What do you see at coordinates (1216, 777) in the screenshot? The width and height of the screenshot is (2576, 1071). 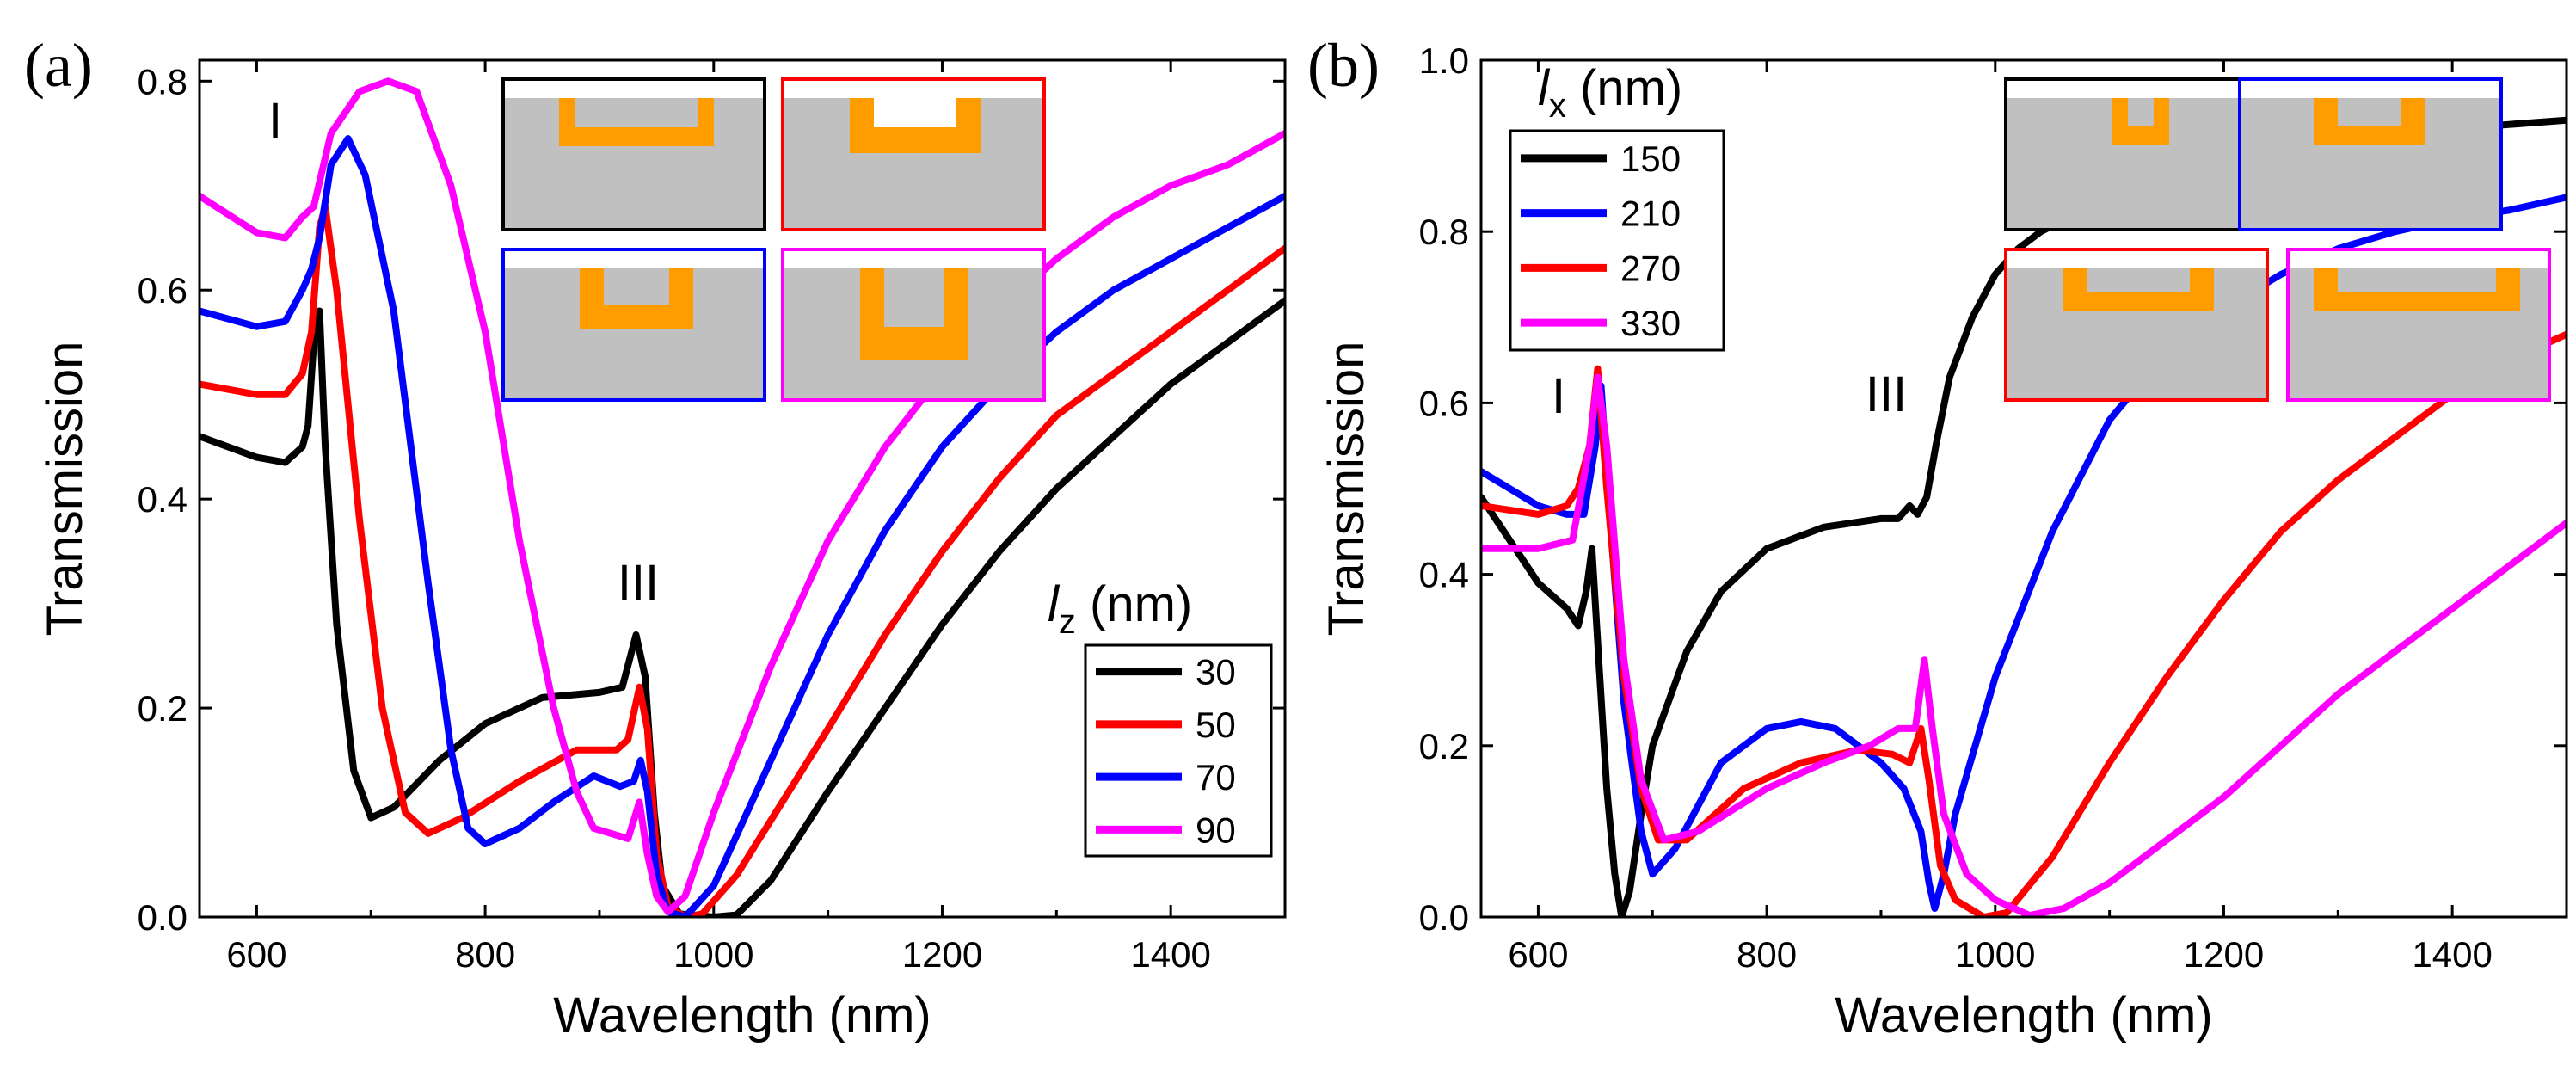 I see `legend-label-70: 70` at bounding box center [1216, 777].